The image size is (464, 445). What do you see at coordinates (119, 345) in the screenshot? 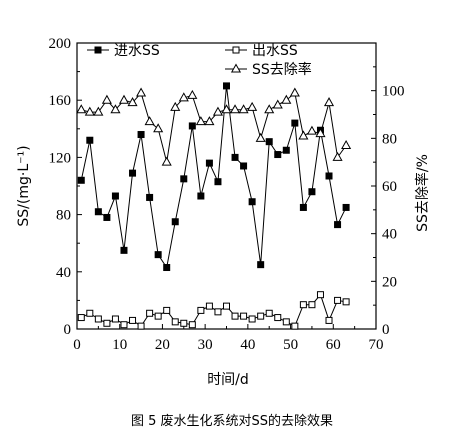
I see `x-tick-label: 10` at bounding box center [119, 345].